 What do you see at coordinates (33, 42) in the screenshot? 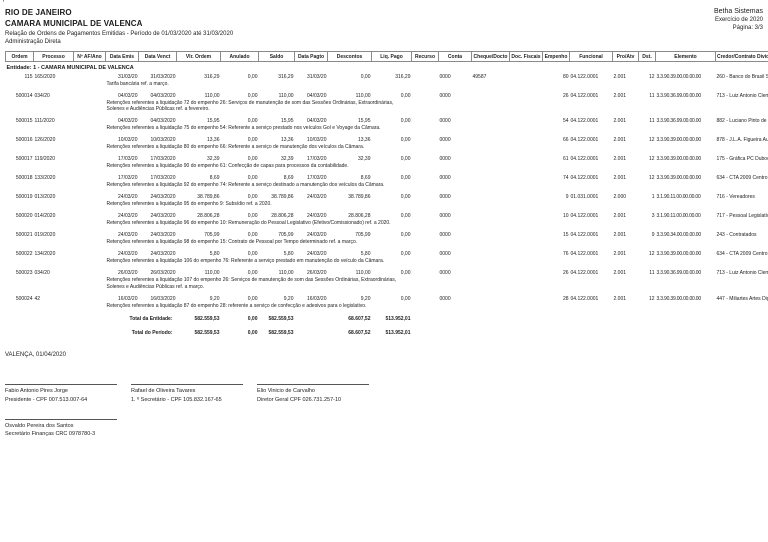
I see `administration-type: Administração Direta` at bounding box center [33, 42].